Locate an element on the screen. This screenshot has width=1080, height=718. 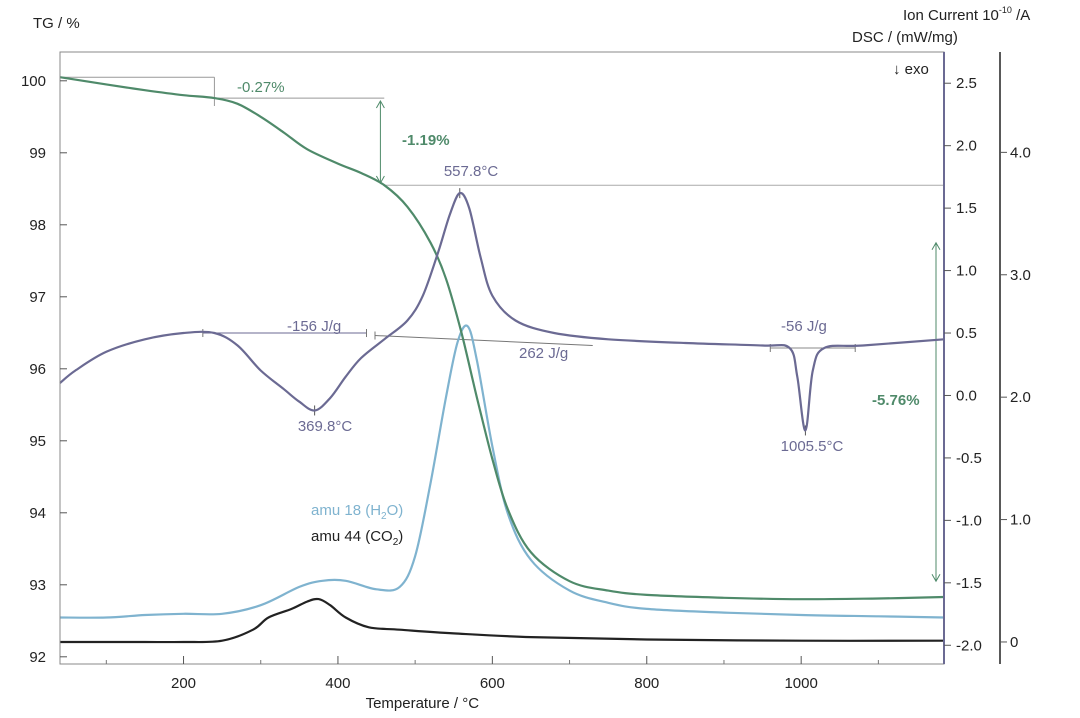
ion-tick-label-3: 3.0 is located at coordinates (1020, 275).